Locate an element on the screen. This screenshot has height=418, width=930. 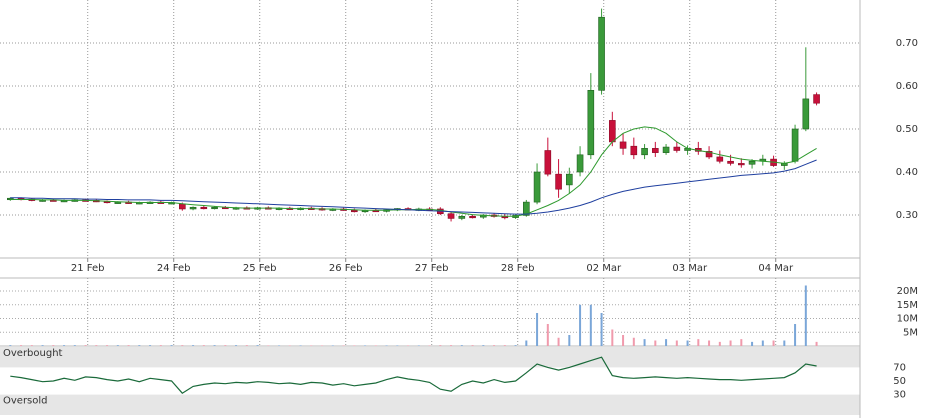
y-tick-label: 0.70 is located at coordinates (907, 43).